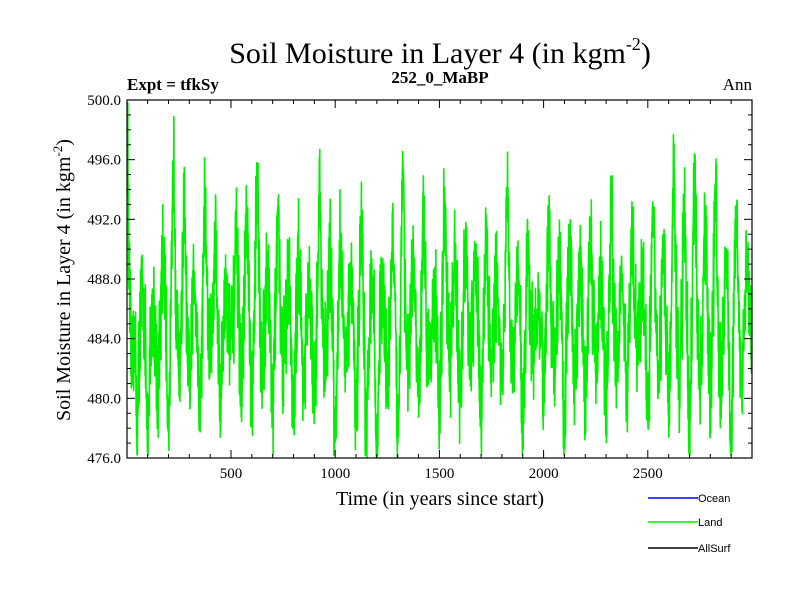 The width and height of the screenshot is (800, 600). Describe the element at coordinates (439, 474) in the screenshot. I see `x-tick-label: 1500` at that location.